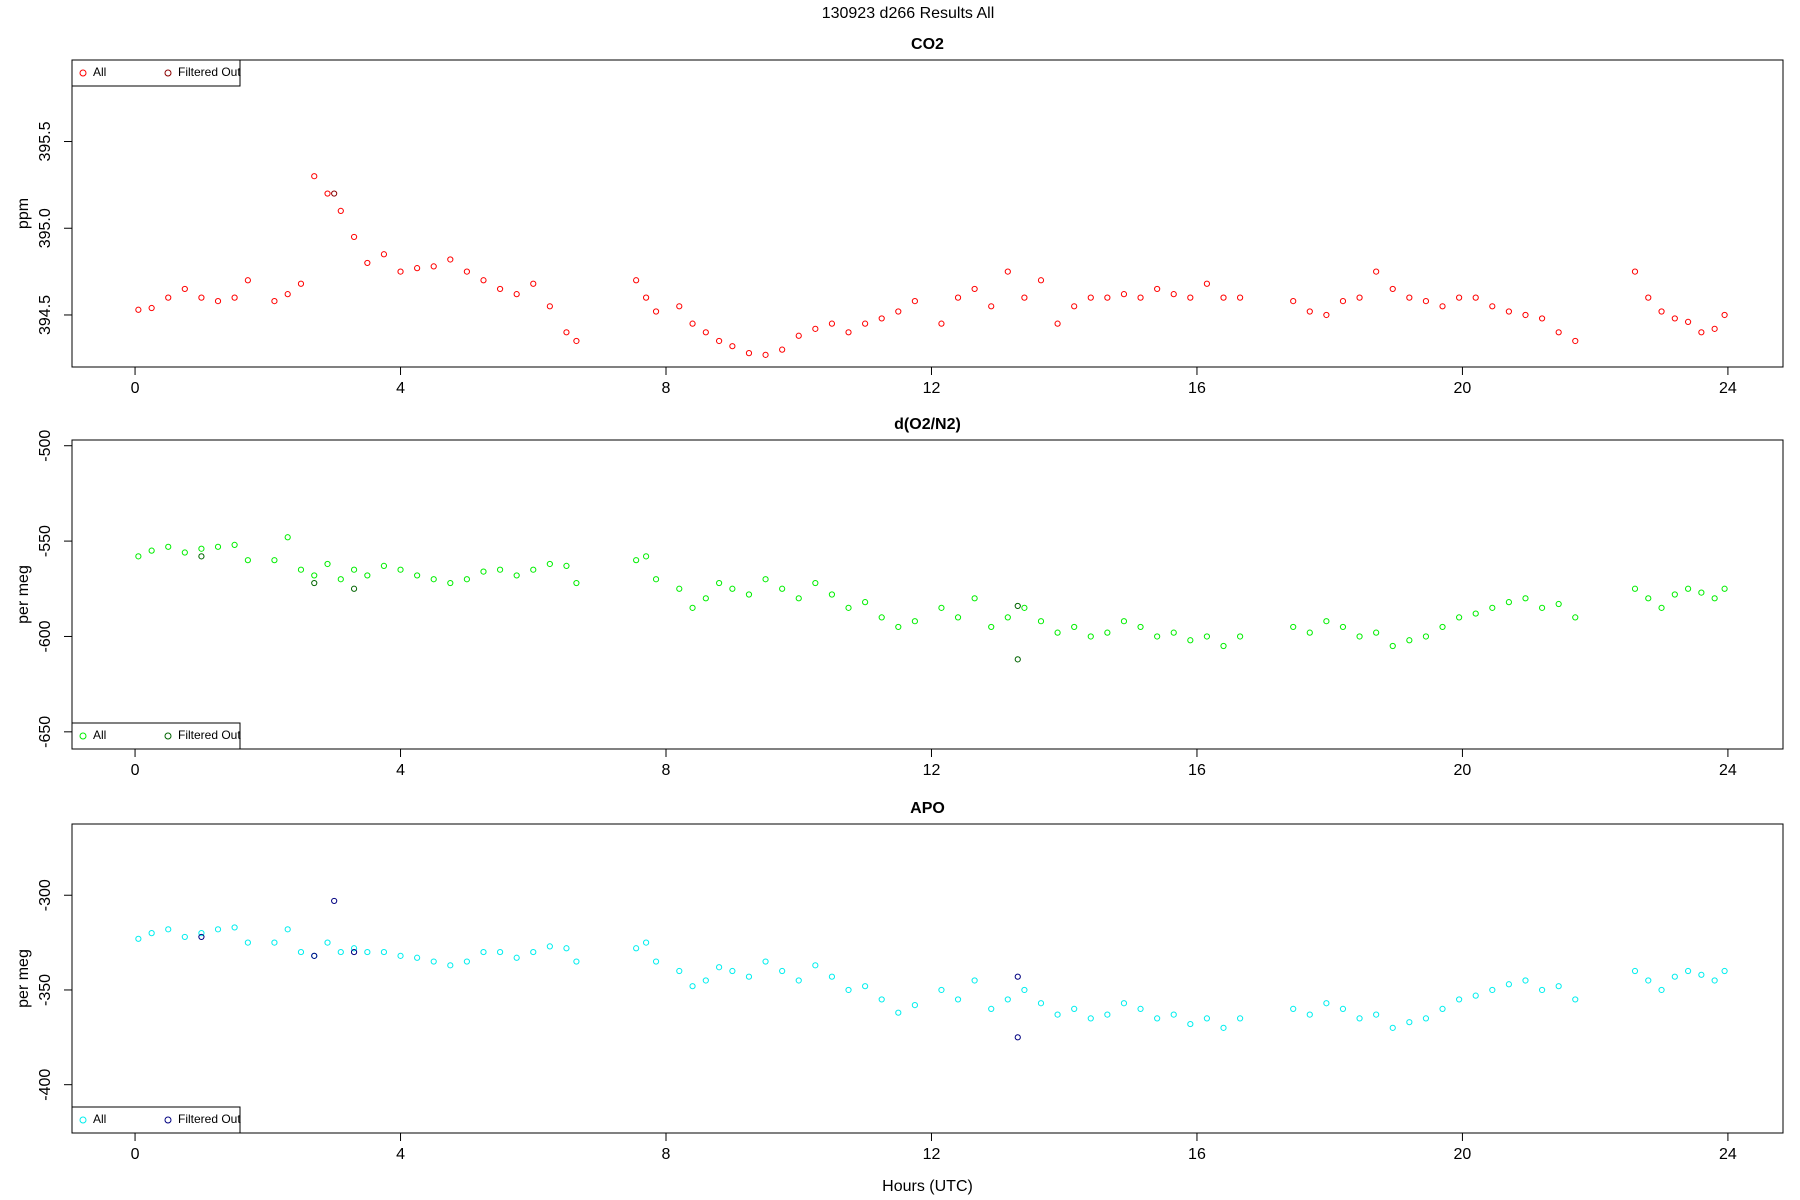  What do you see at coordinates (45, 895) in the screenshot?
I see `y-tick-label: -300` at bounding box center [45, 895].